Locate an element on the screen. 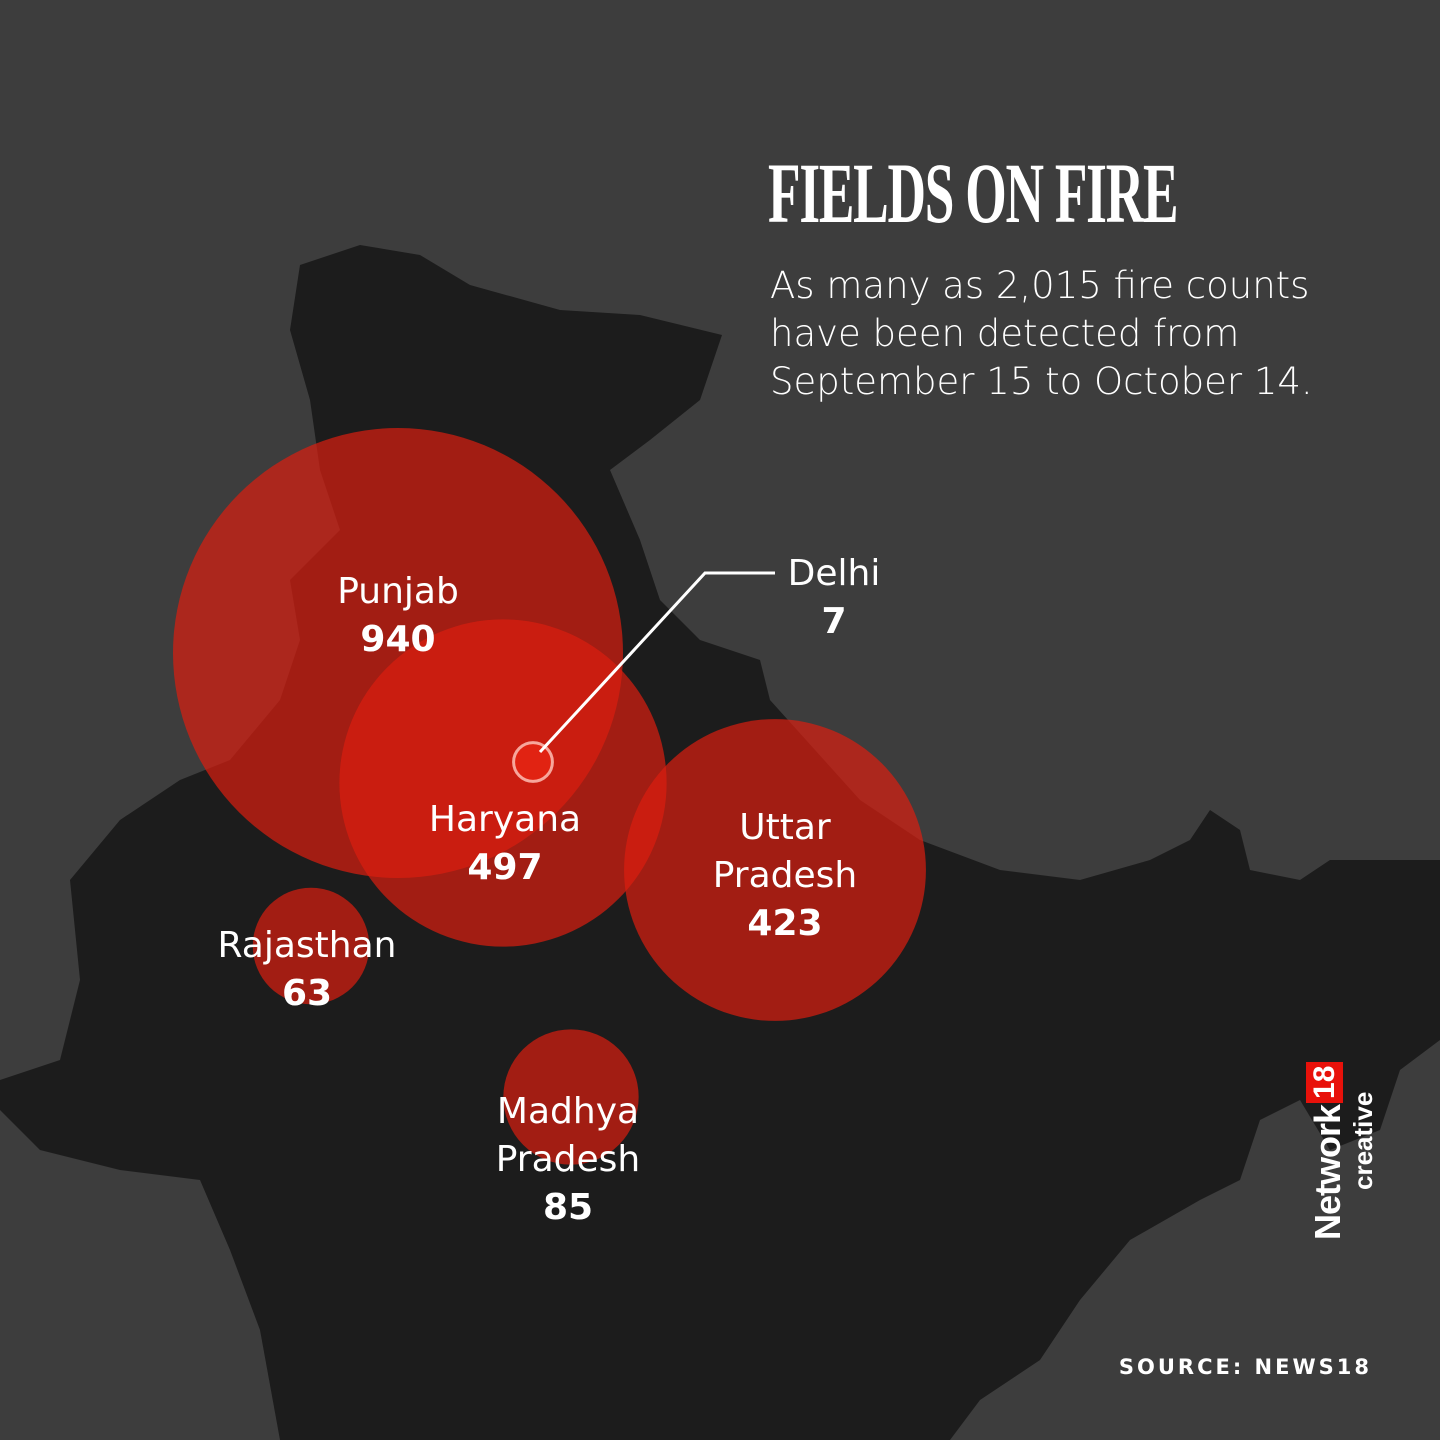  state-value: 85 is located at coordinates (568, 1207).